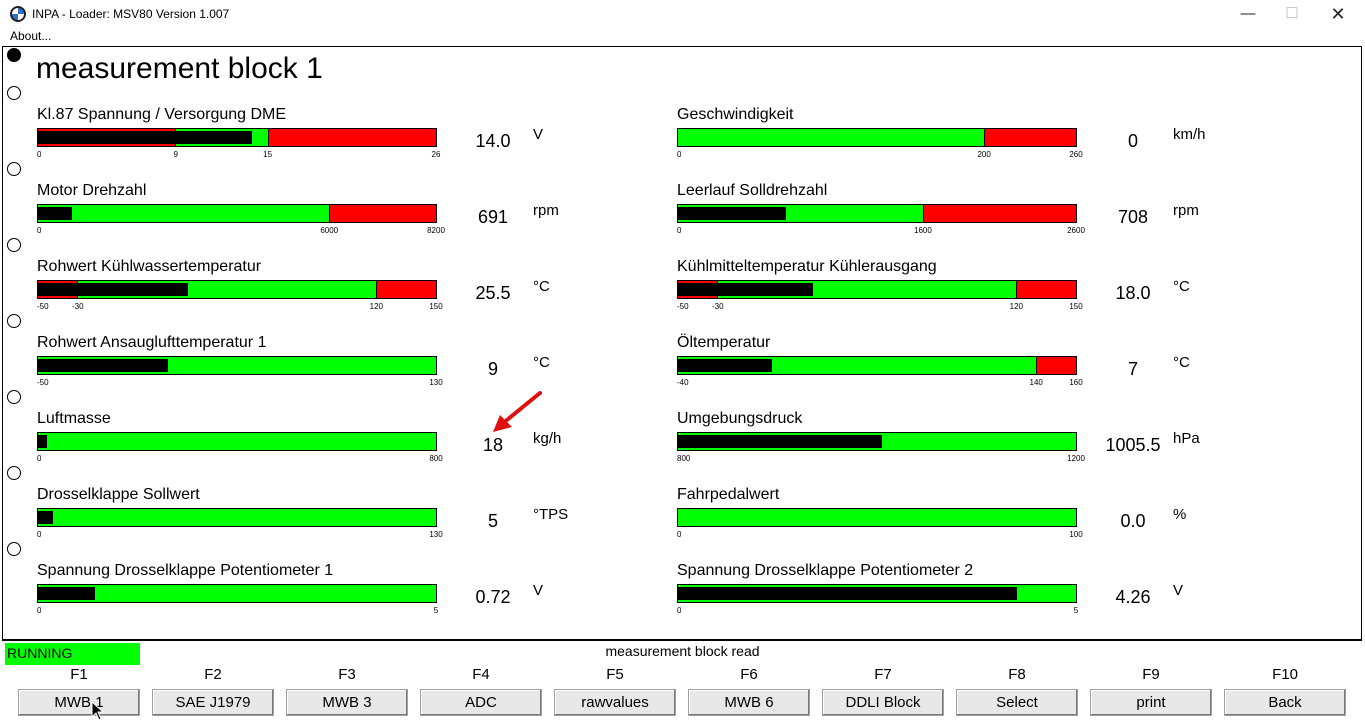 Image resolution: width=1365 pixels, height=725 pixels. I want to click on fkey-button-f2: SAE J1979, so click(213, 702).